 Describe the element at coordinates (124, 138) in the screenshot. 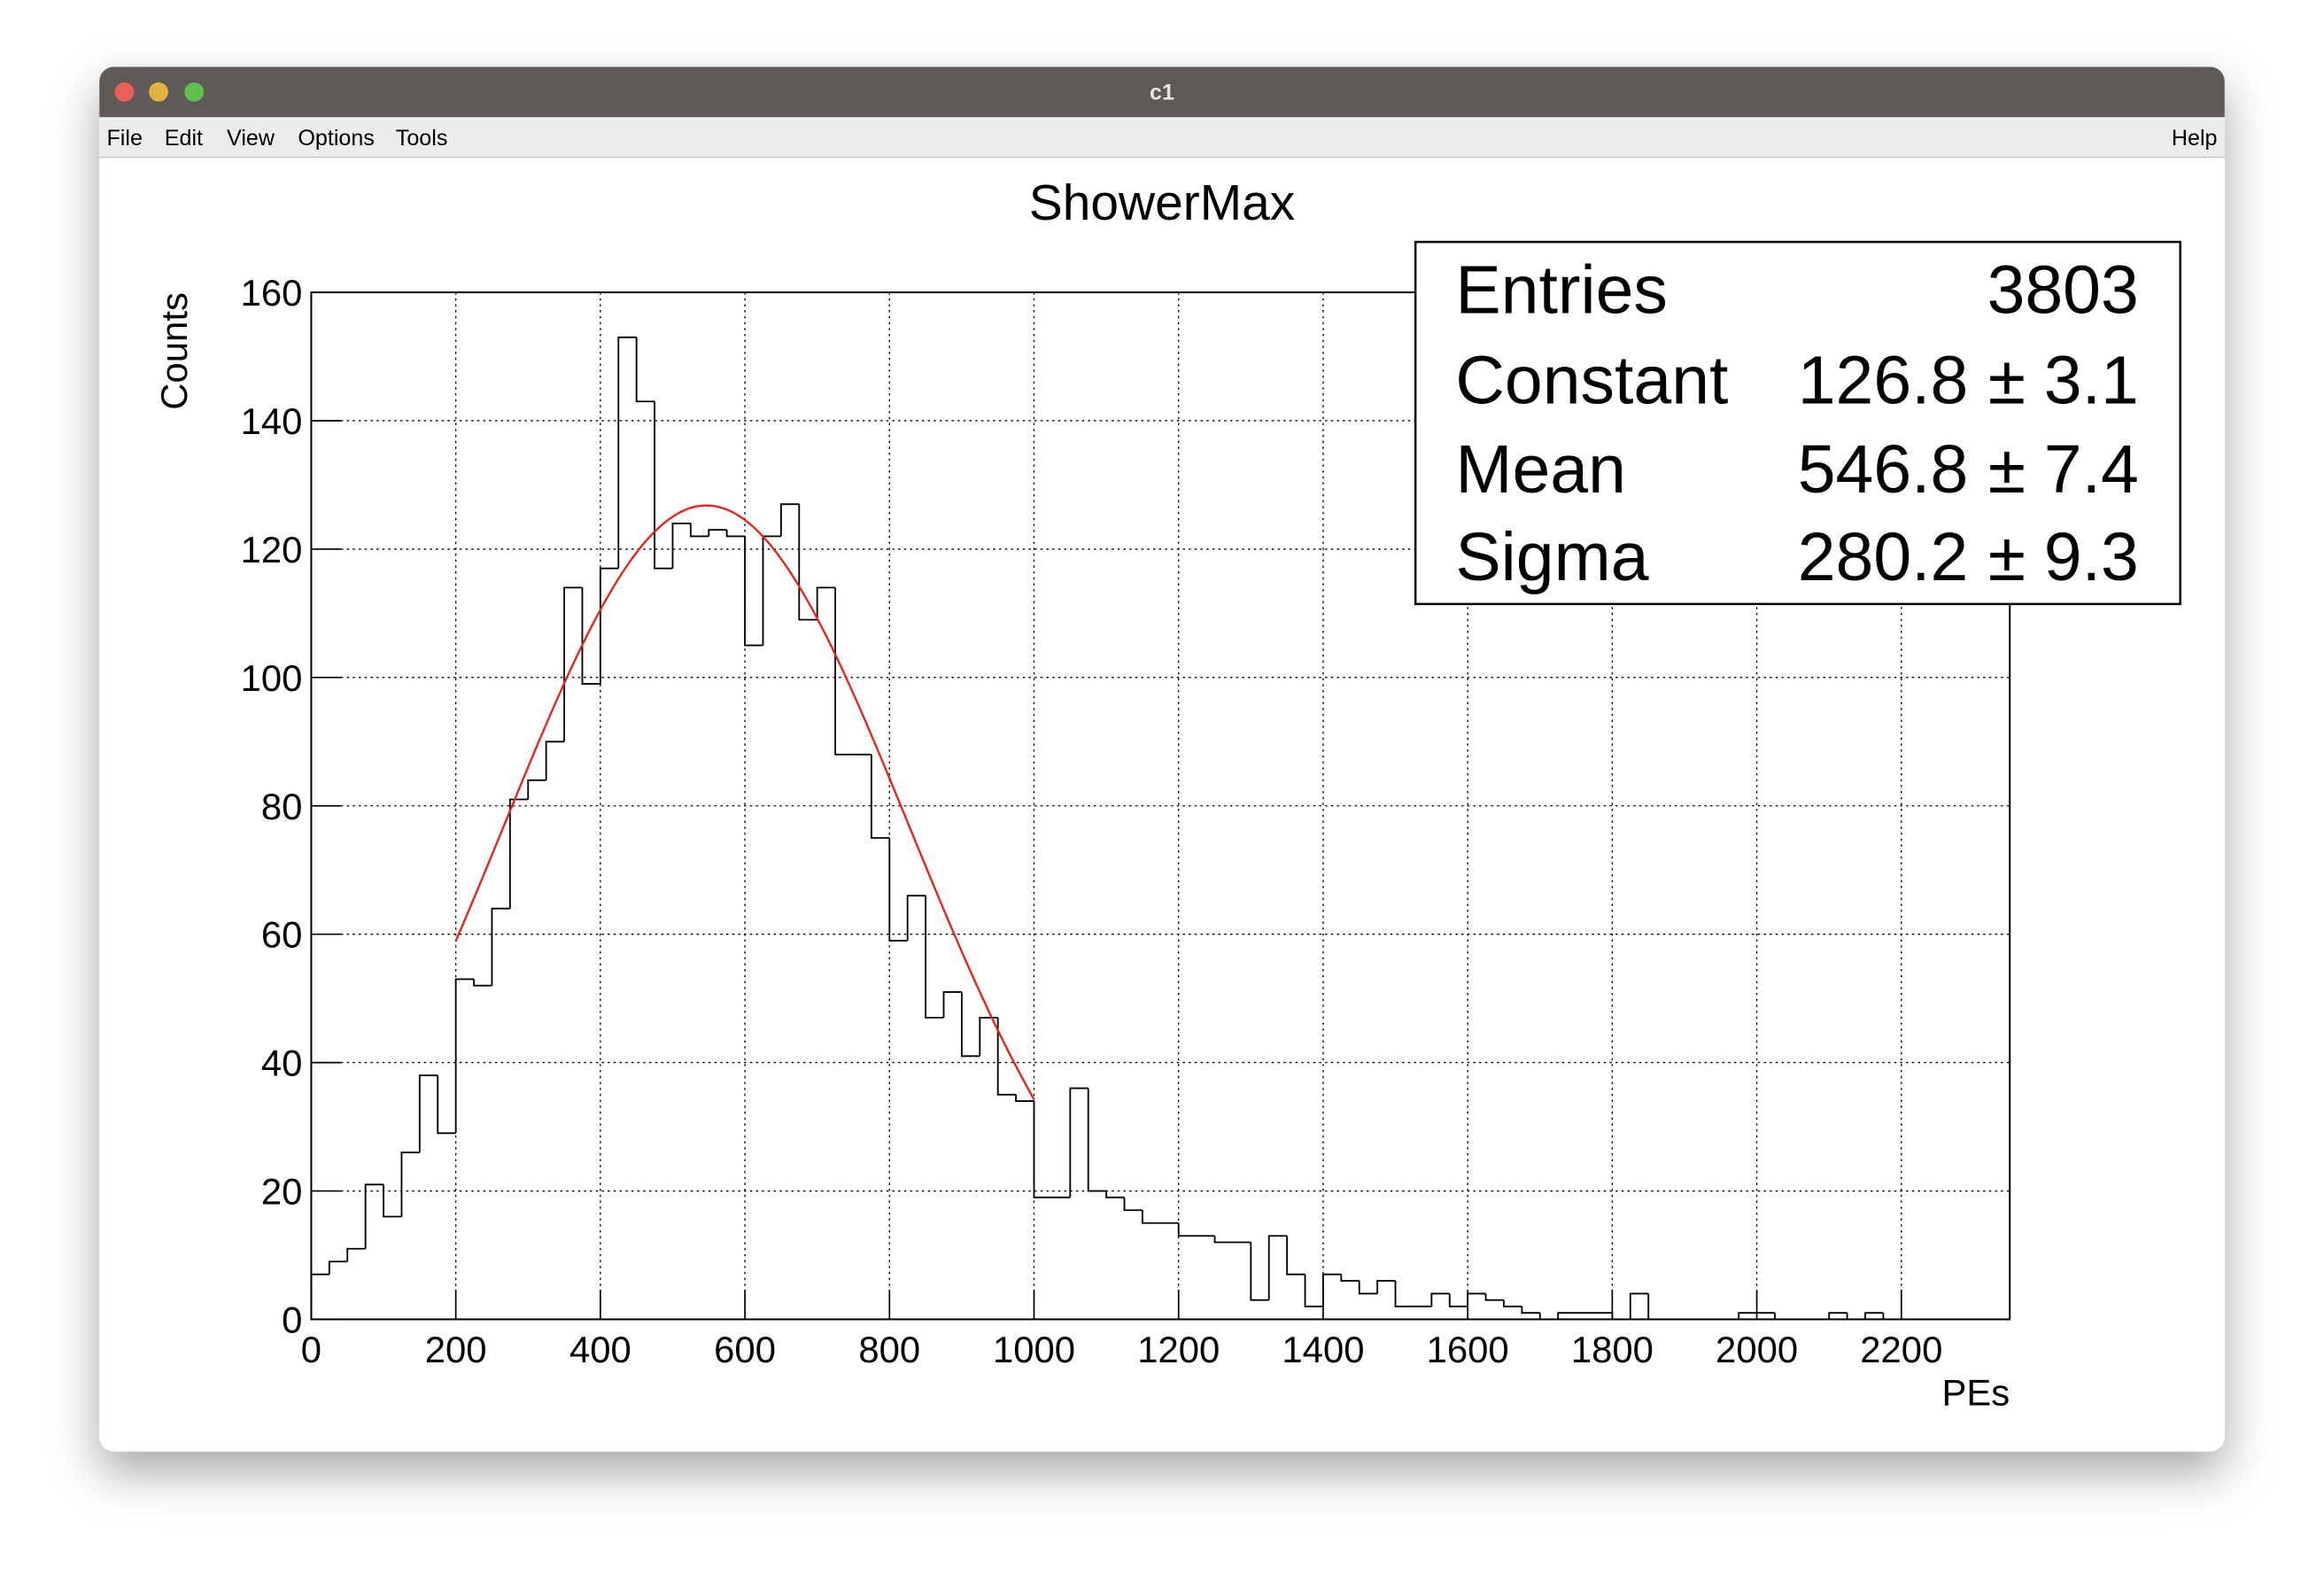

I see `menu-item: File` at that location.